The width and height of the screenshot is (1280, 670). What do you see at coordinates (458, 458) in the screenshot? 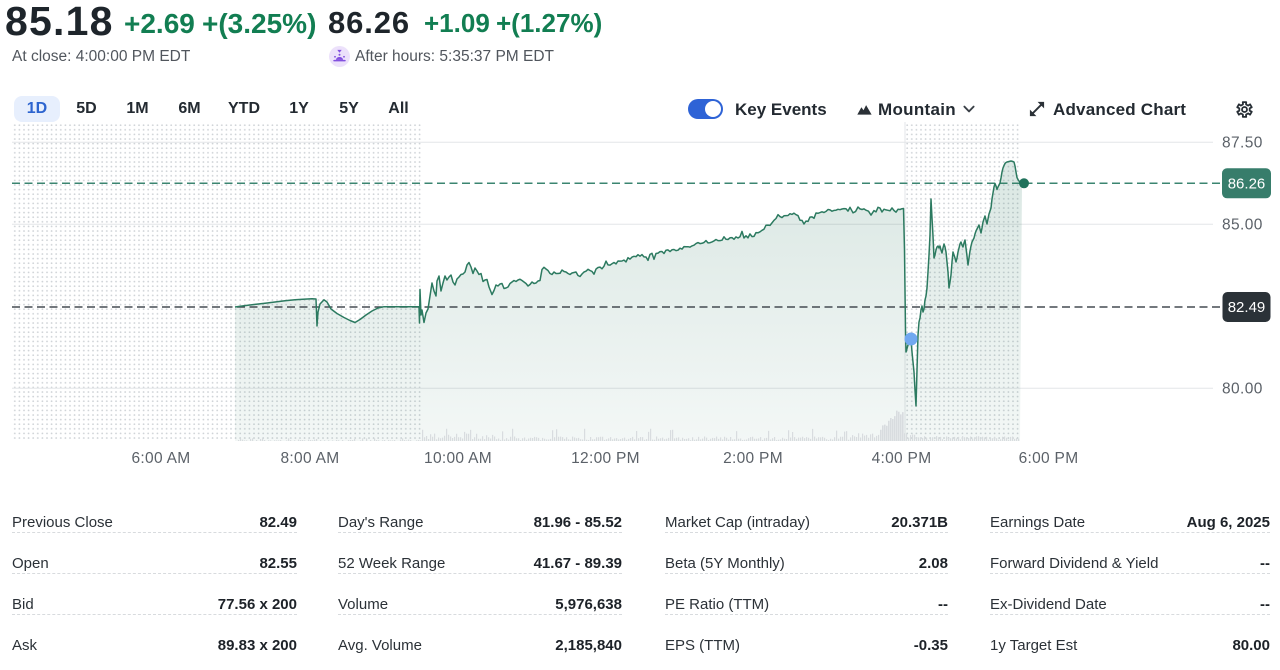
I see `svg-text: 10:00 AM` at bounding box center [458, 458].